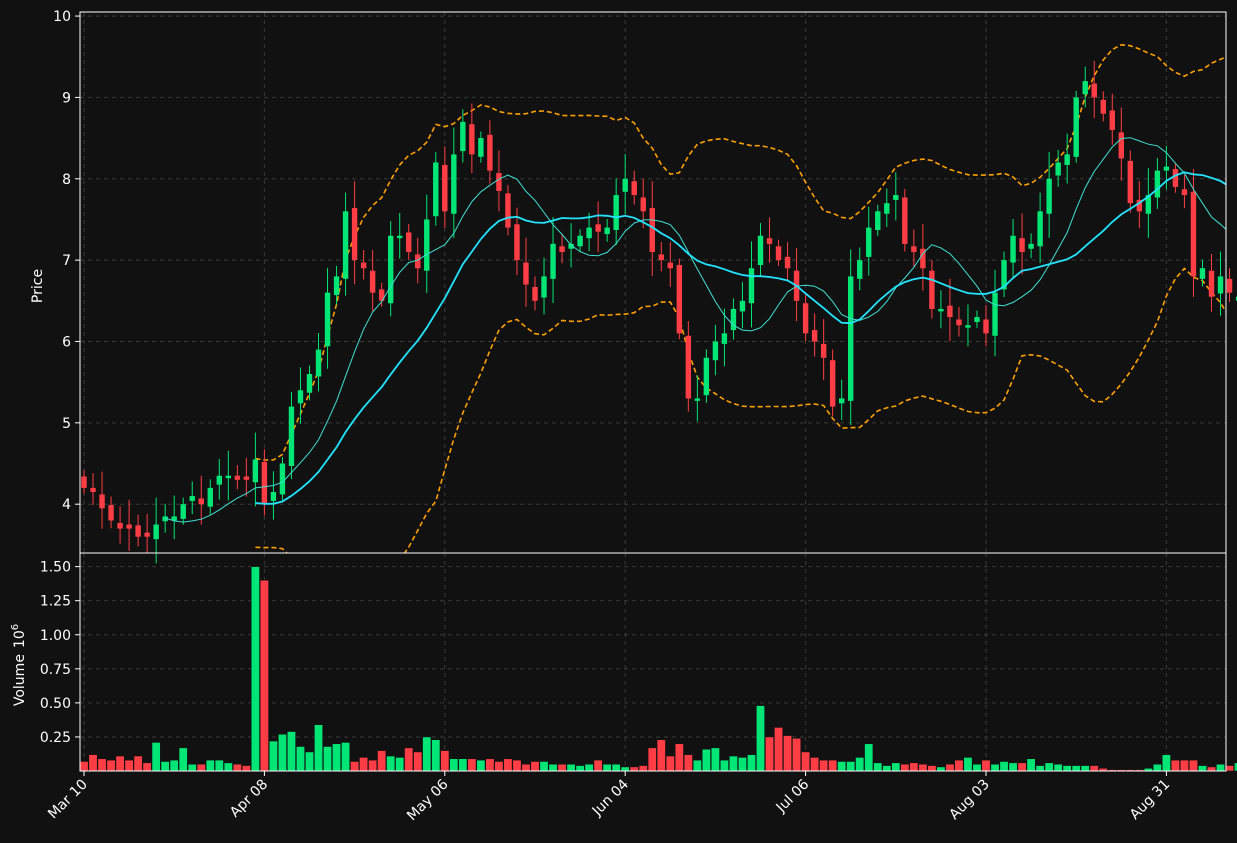  What do you see at coordinates (20, 639) in the screenshot?
I see `volume-axis-label-base: 10` at bounding box center [20, 639].